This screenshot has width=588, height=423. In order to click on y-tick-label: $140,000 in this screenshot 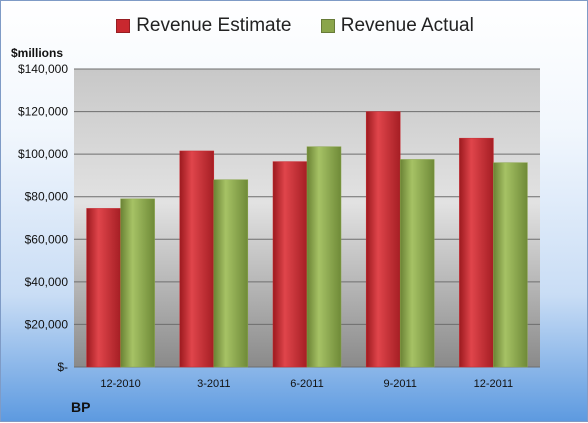, I will do `click(43, 69)`.